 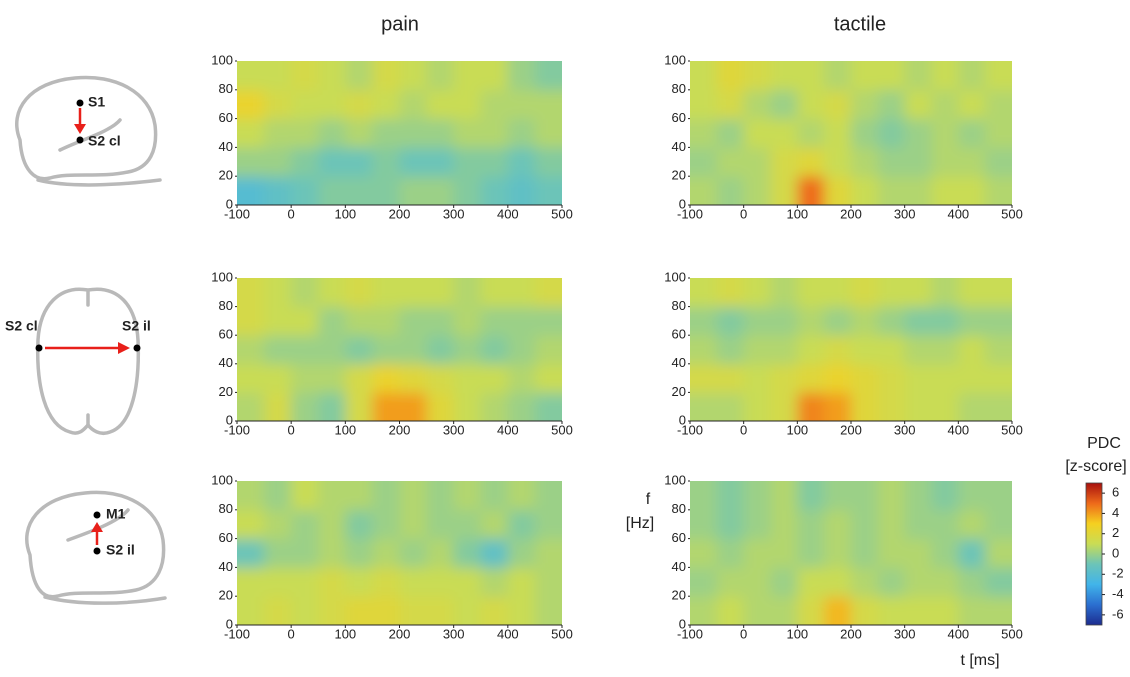 I want to click on x-tick-label: 0, so click(x=291, y=213).